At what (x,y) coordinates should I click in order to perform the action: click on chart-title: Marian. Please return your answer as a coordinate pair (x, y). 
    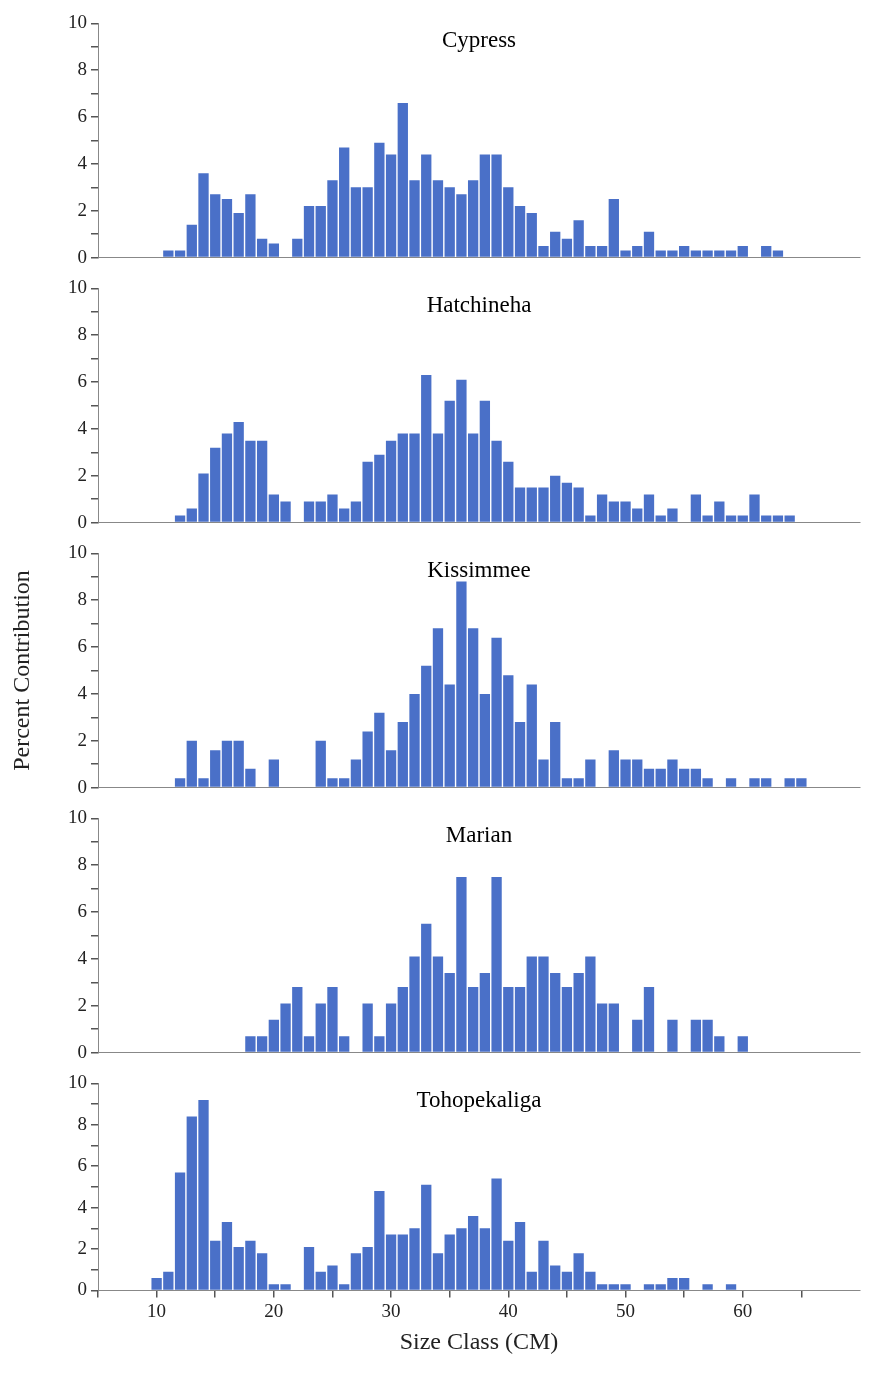
    Looking at the image, I should click on (479, 834).